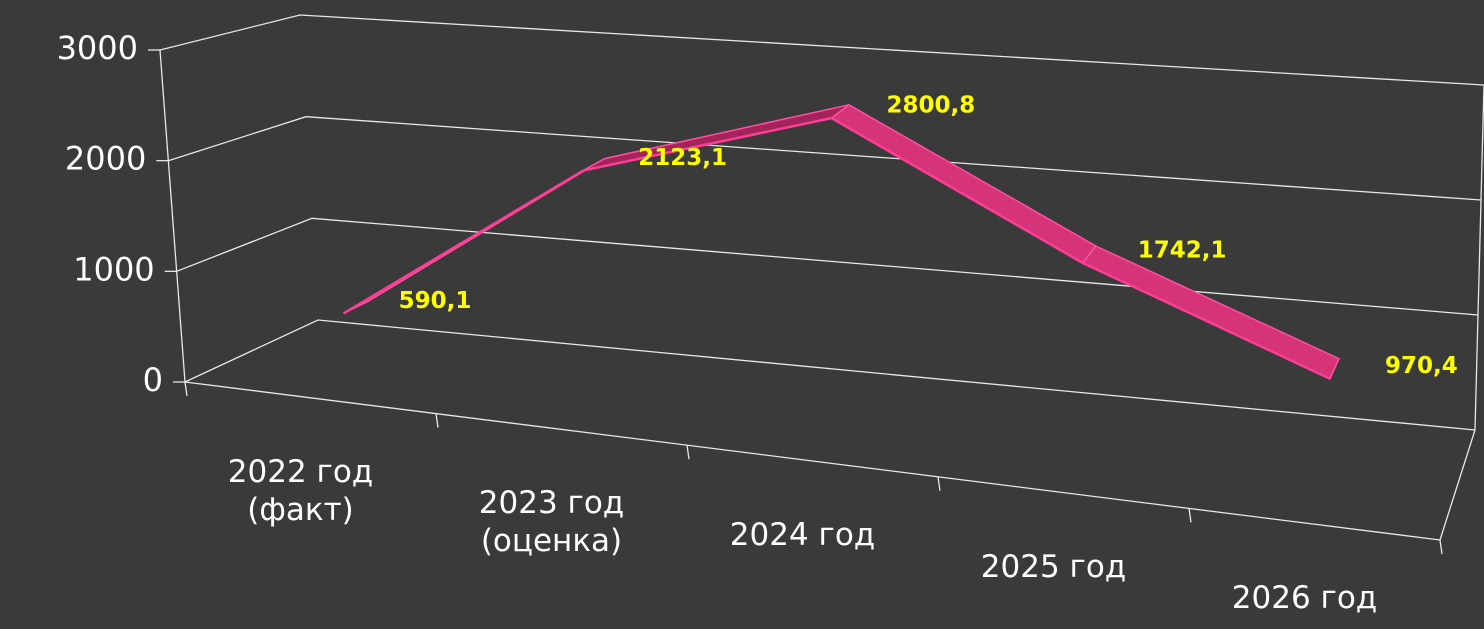 The image size is (1484, 629). Describe the element at coordinates (153, 380) in the screenshot. I see `y-tick-label: 0` at that location.